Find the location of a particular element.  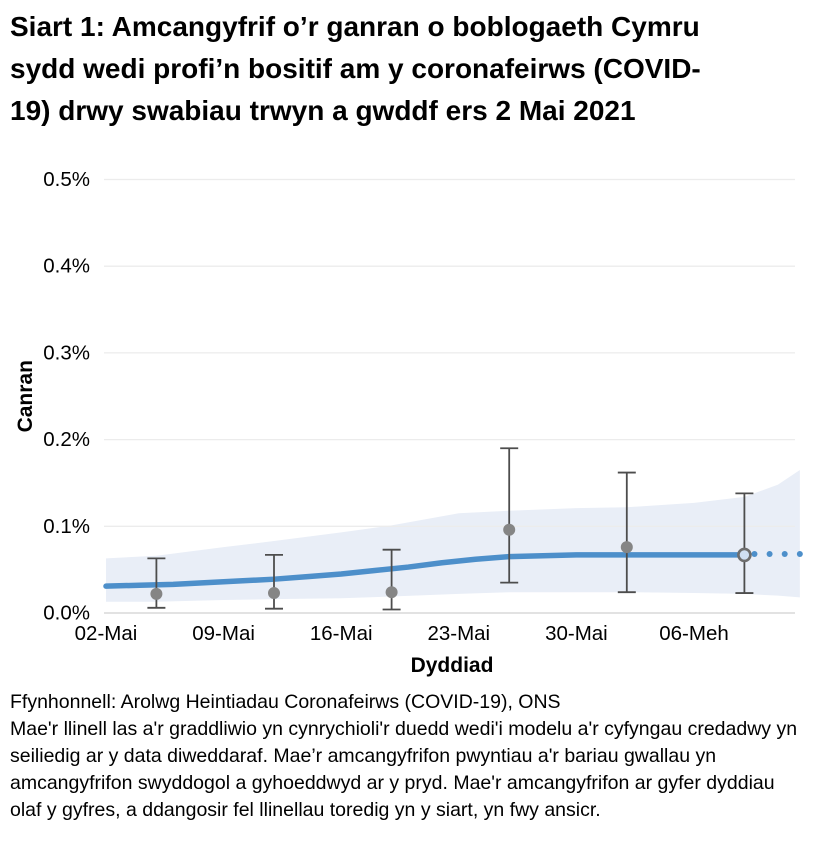

x-tick-label: 30-Mai is located at coordinates (576, 633).